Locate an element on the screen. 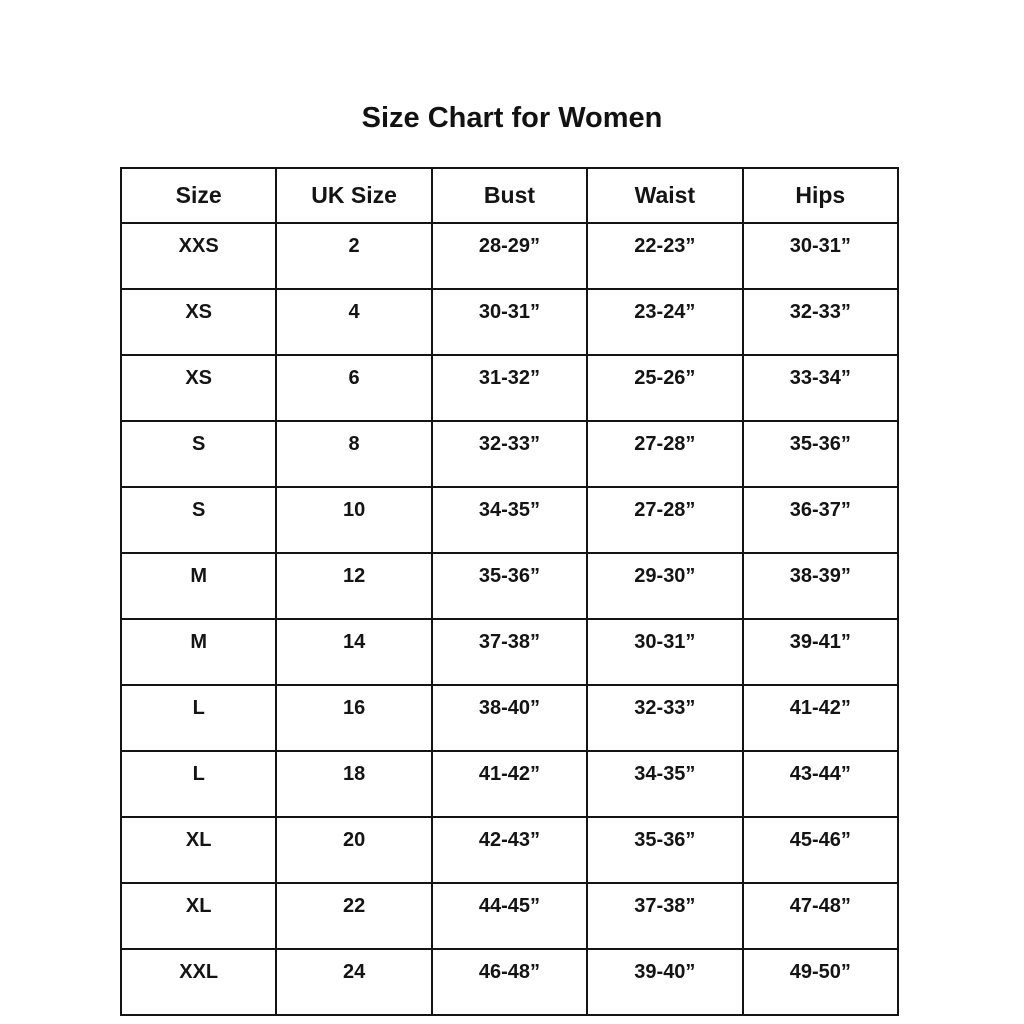 This screenshot has width=1024, height=1024. table-row: XS 6 31-32” 25-26” 33-34” is located at coordinates (509, 388).